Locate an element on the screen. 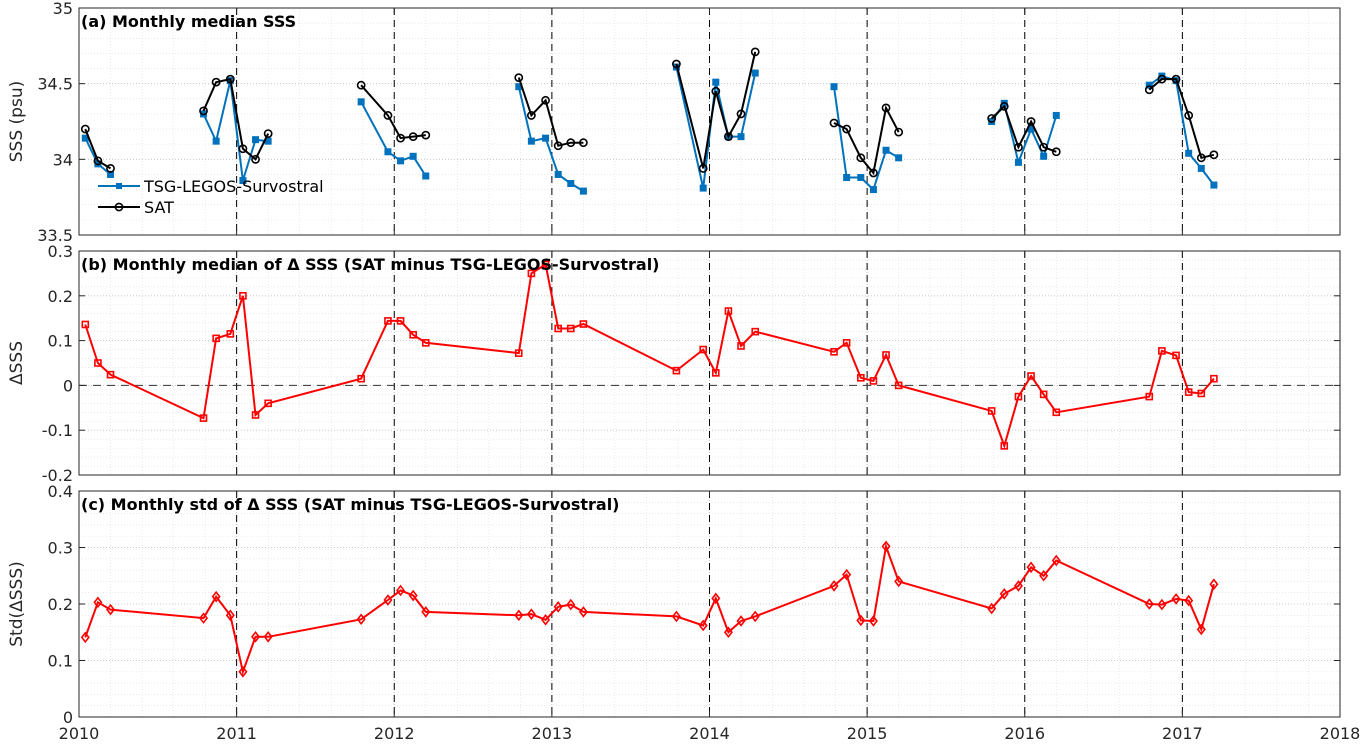 This screenshot has width=1367, height=745. y-tick-label: 34.5 is located at coordinates (55, 84).